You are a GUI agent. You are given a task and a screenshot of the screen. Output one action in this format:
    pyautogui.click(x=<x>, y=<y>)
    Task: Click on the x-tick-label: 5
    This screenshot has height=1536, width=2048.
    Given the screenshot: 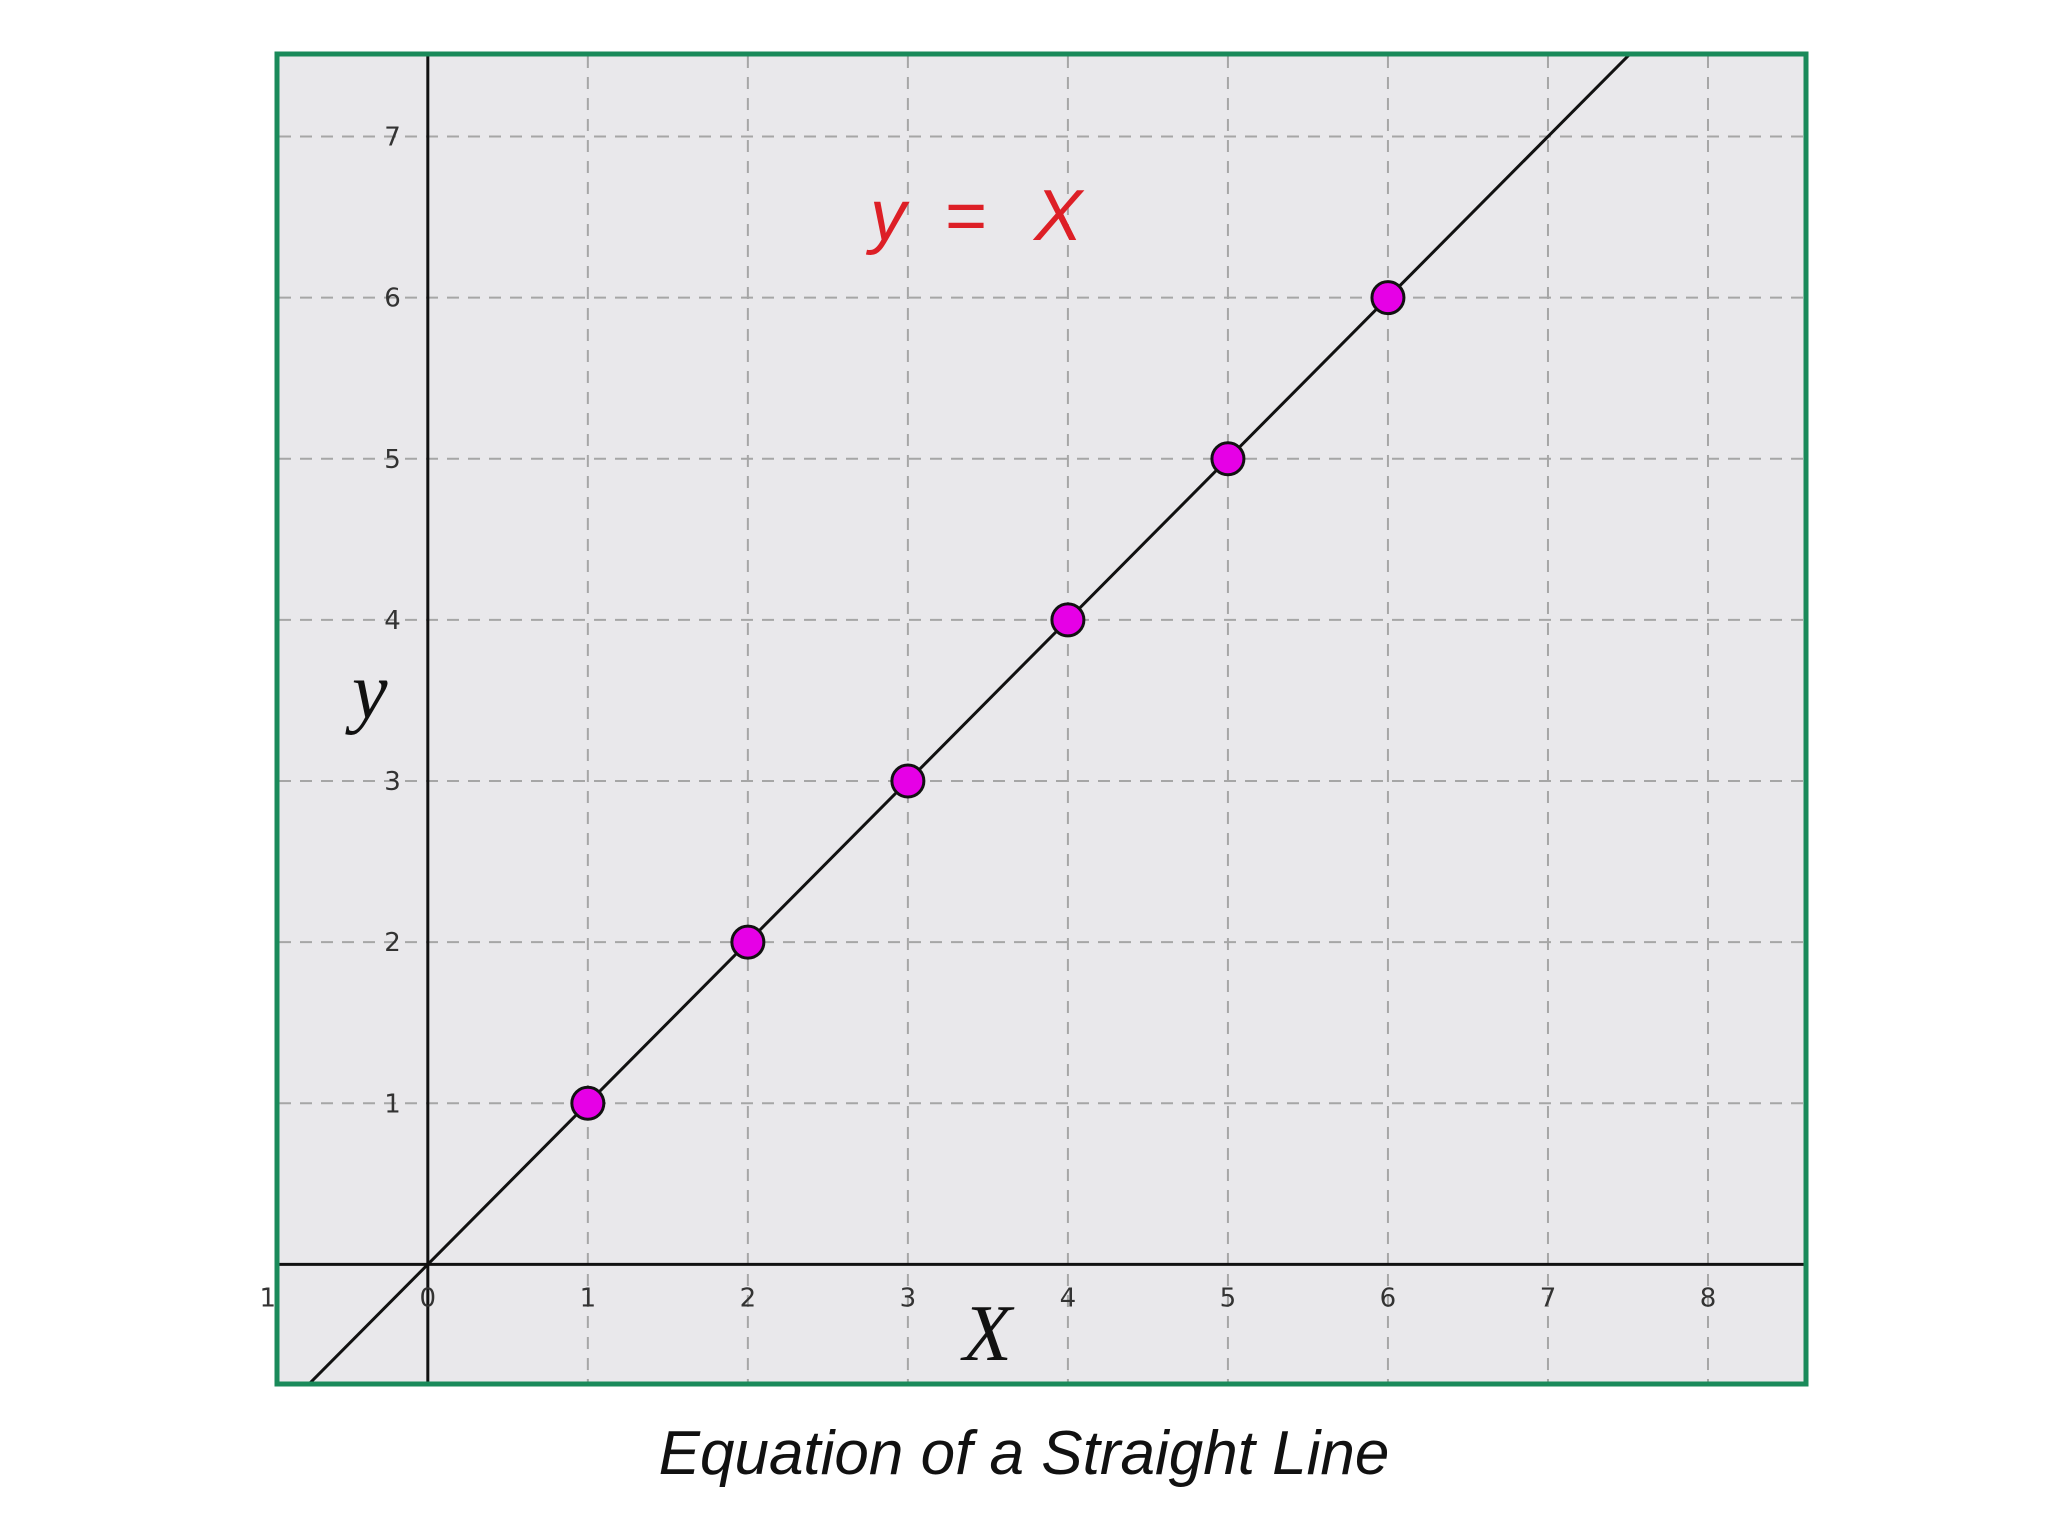 What is the action you would take?
    pyautogui.click(x=1228, y=1298)
    